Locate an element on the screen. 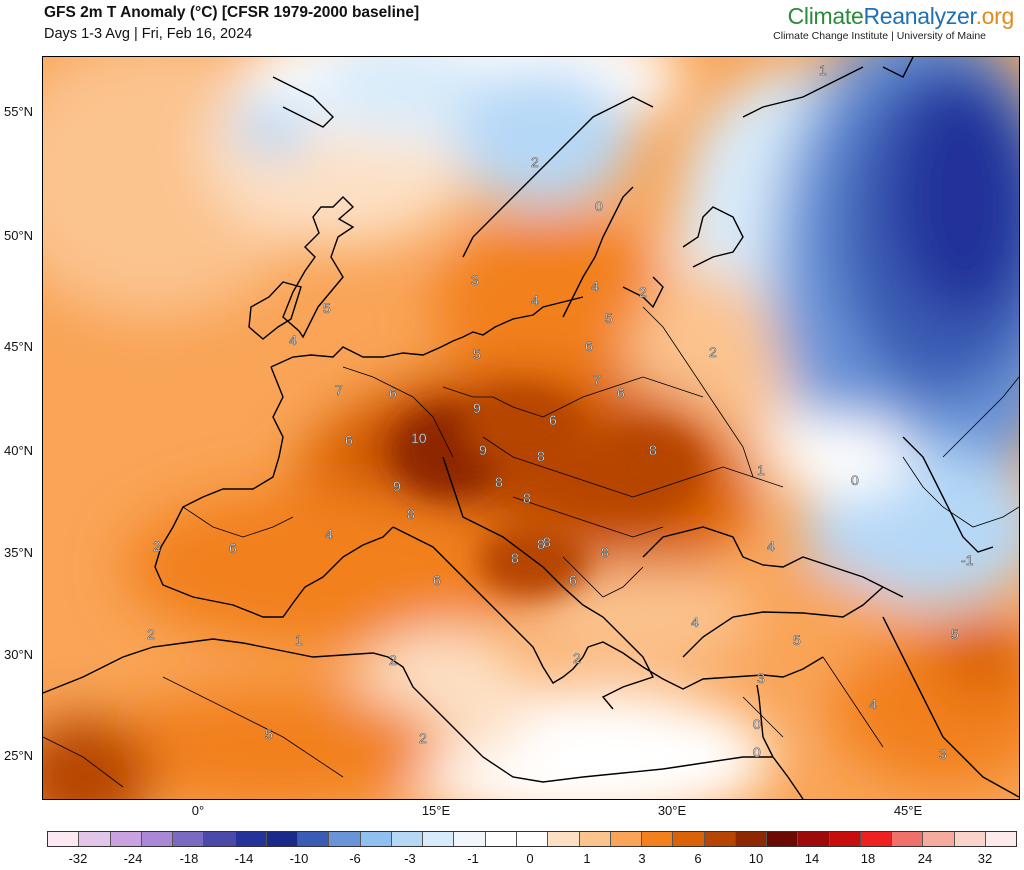  map-subtitle: Days 1-3 Avg | Fri, Feb 16, 2024 is located at coordinates (148, 34).